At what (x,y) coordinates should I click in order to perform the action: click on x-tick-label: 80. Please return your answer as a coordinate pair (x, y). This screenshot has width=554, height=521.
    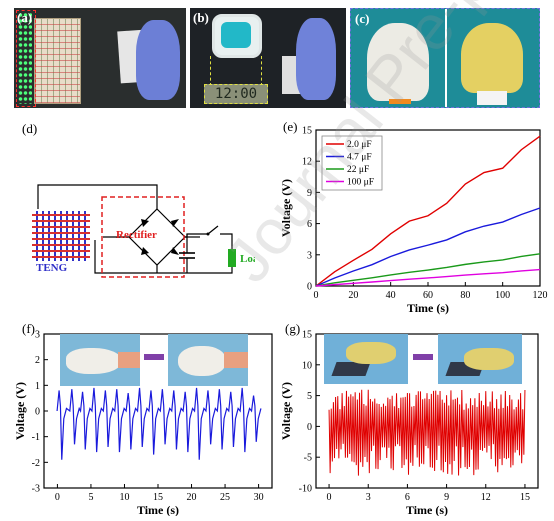
    Looking at the image, I should click on (465, 295).